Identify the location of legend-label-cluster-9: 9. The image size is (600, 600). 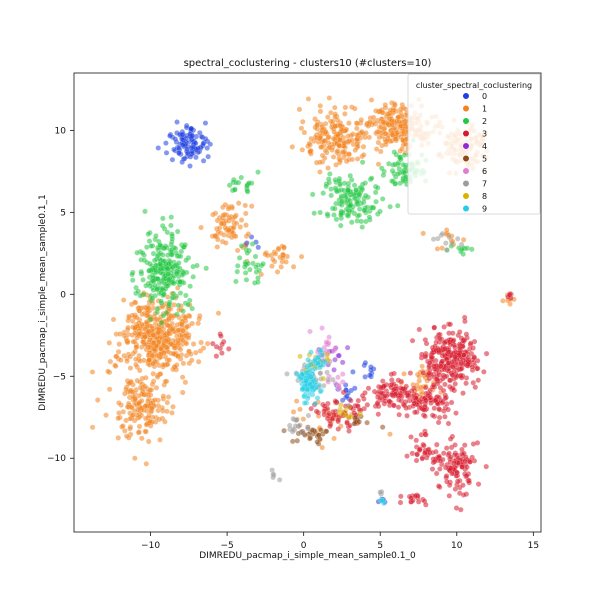
(484, 209).